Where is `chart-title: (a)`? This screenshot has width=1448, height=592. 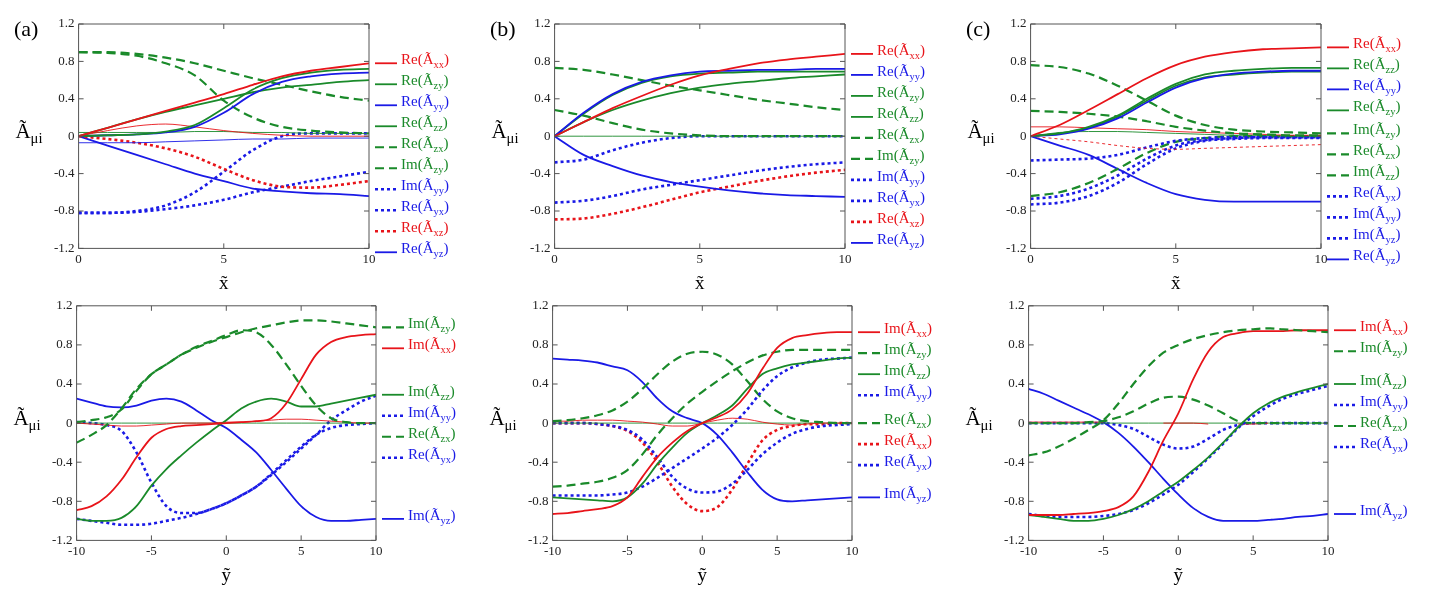
chart-title: (a) is located at coordinates (26, 28).